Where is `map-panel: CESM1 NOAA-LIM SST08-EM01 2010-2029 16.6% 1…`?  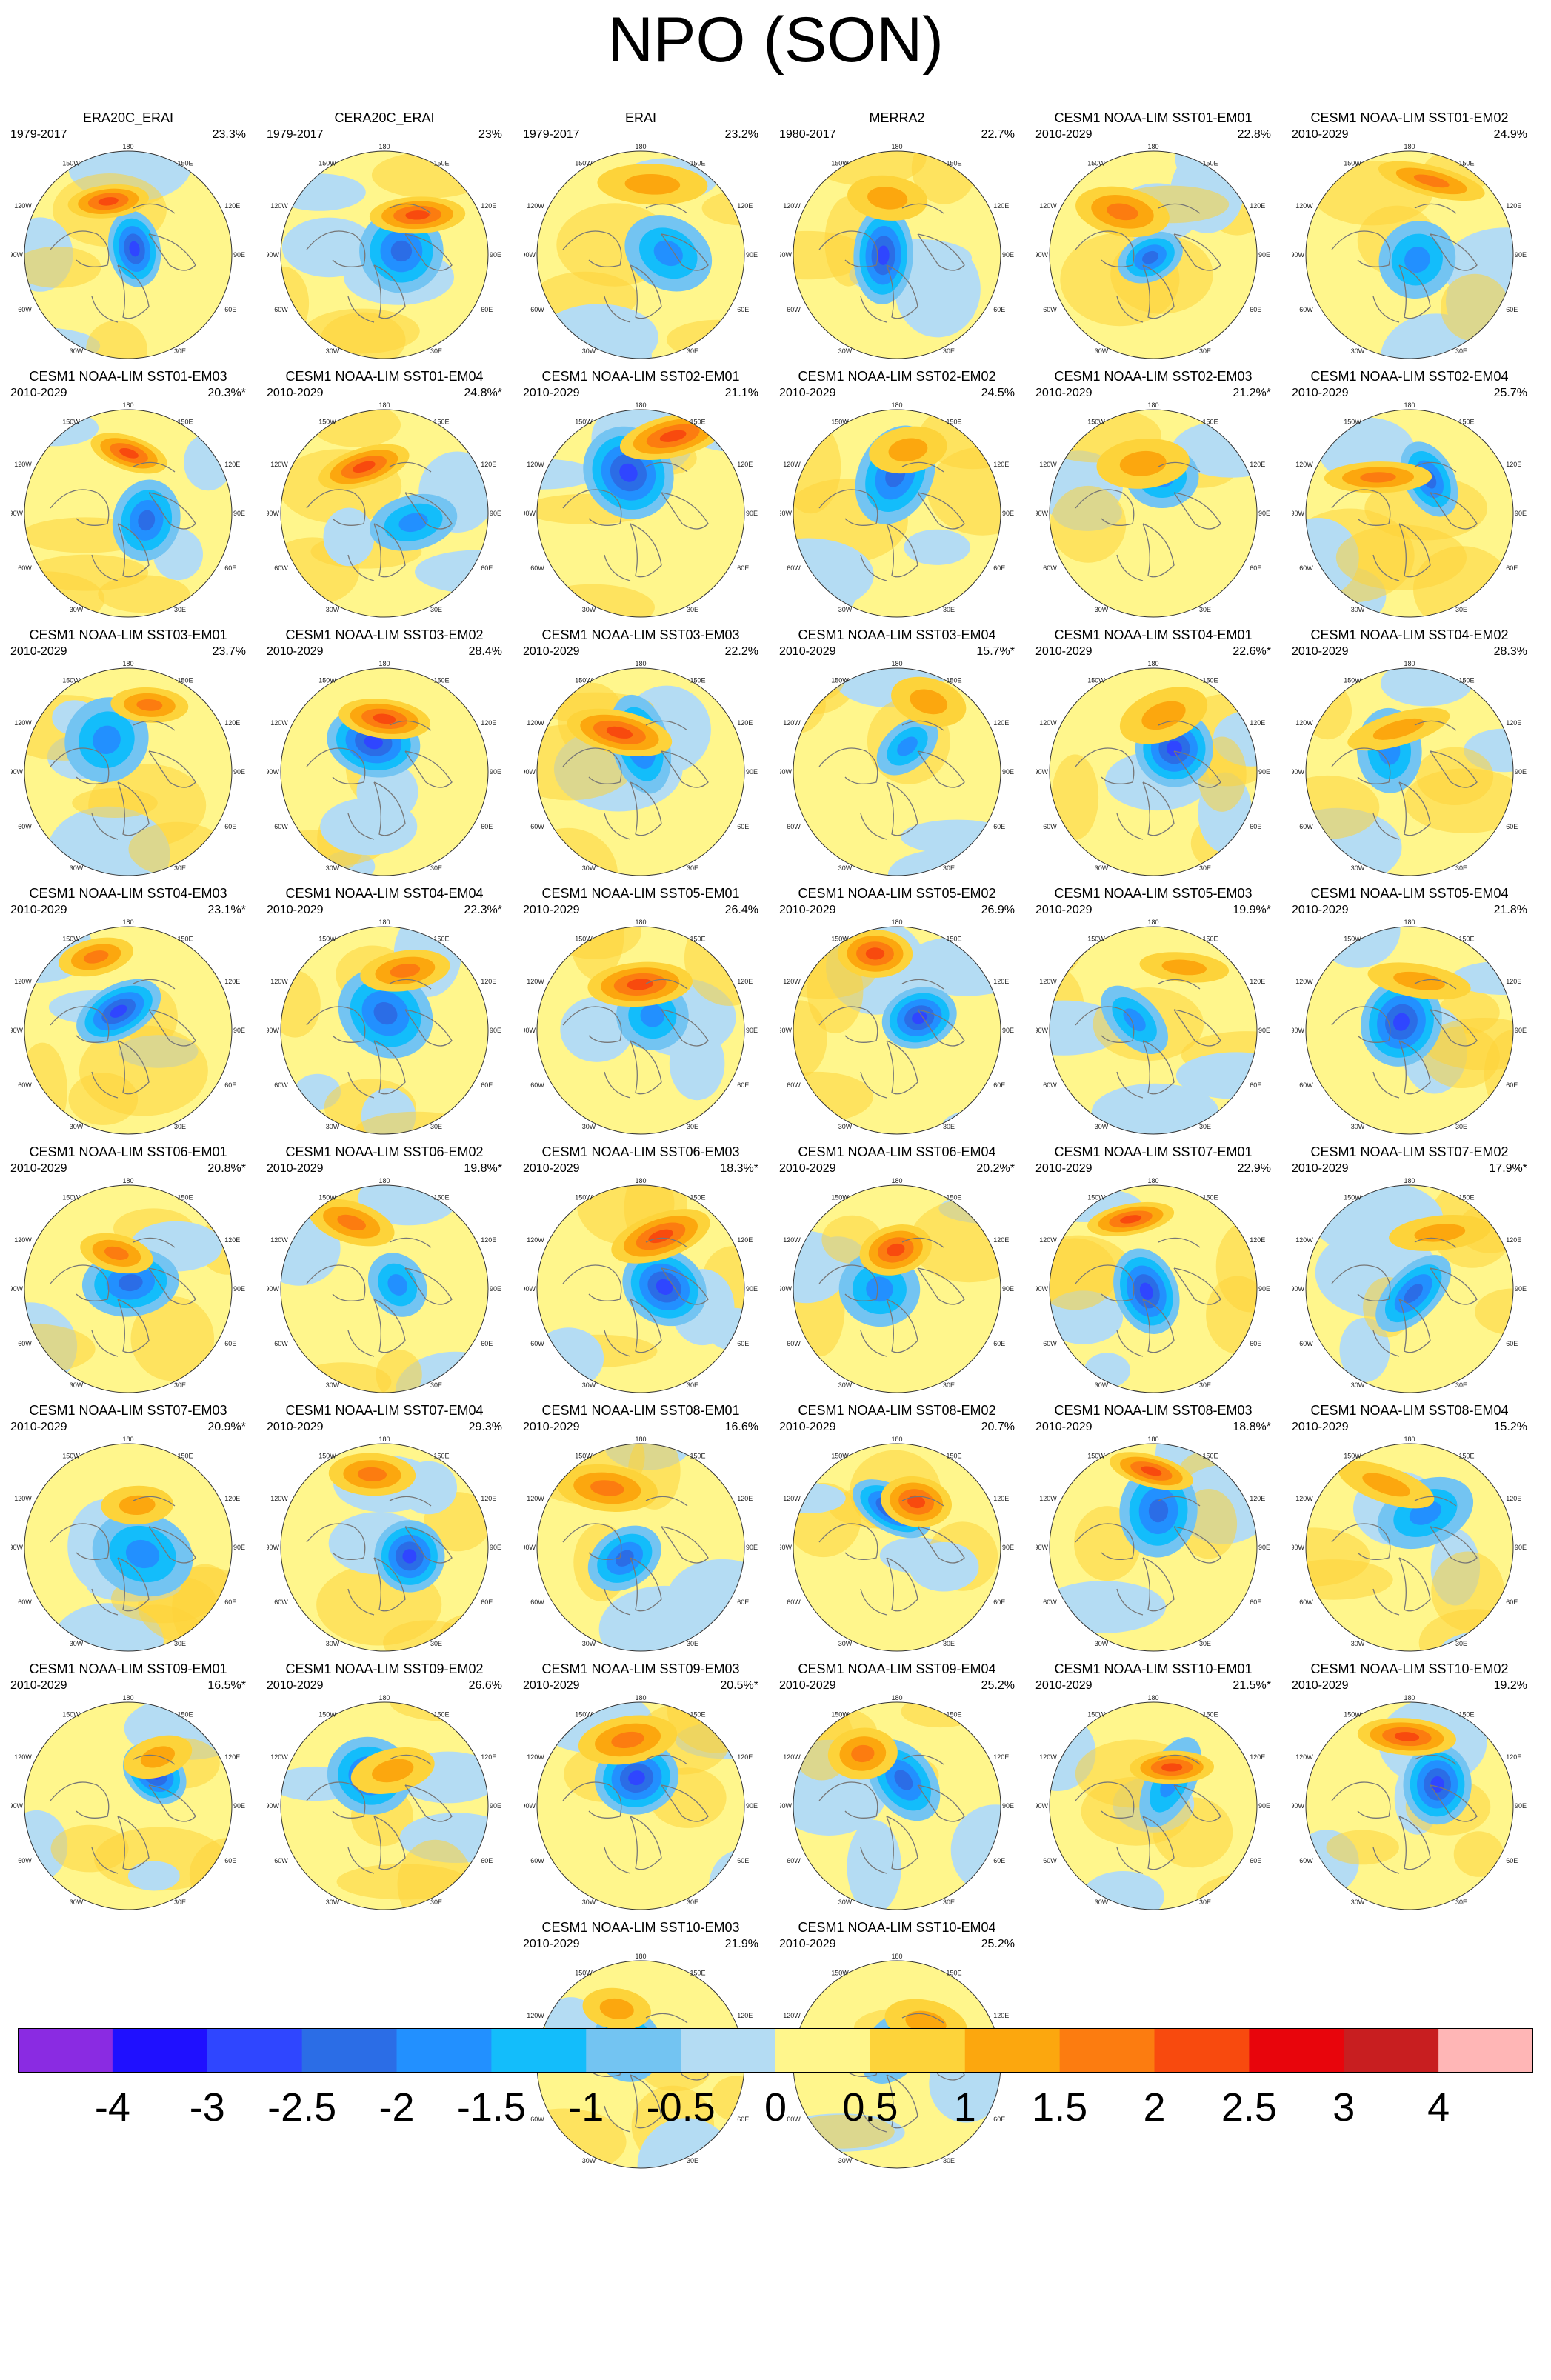
map-panel: CESM1 NOAA-LIM SST08-EM01 2010-2029 16.6% 1… is located at coordinates (641, 1527).